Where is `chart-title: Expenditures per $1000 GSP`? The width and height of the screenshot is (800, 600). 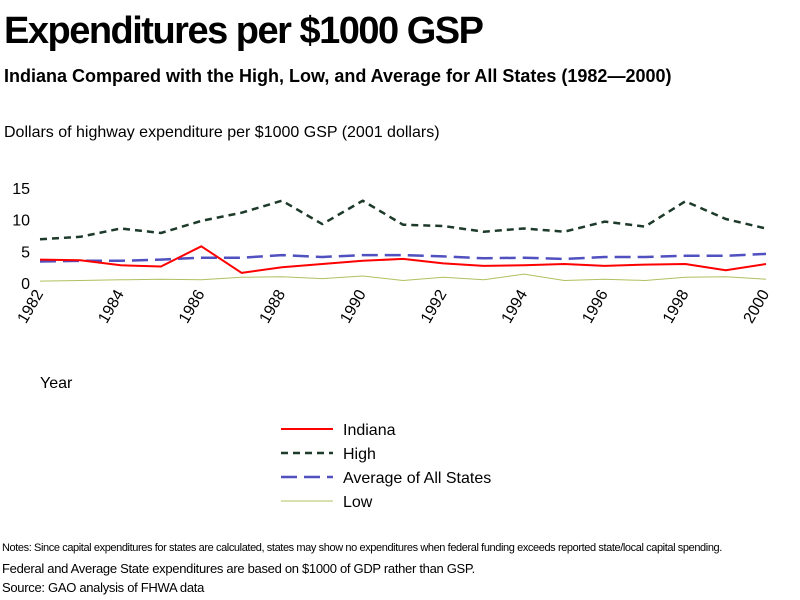
chart-title: Expenditures per $1000 GSP is located at coordinates (244, 31).